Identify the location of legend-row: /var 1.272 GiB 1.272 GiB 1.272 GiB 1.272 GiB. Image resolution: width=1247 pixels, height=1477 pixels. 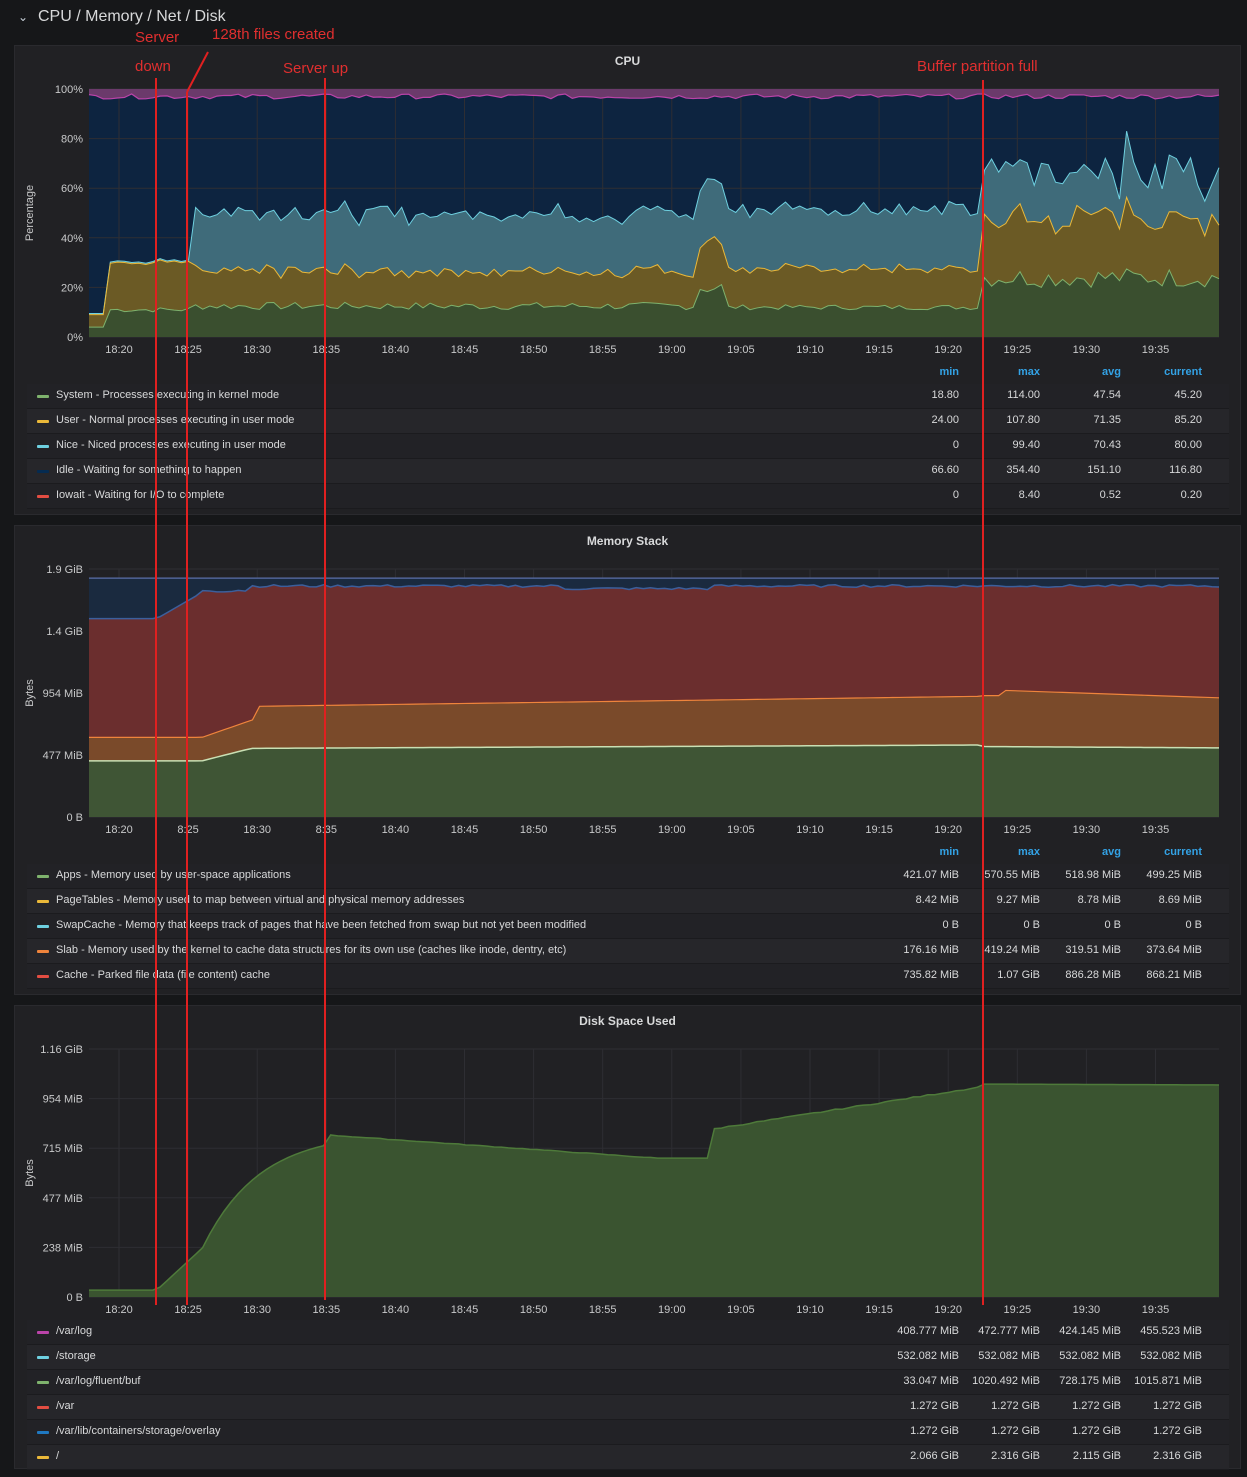
(628, 1407).